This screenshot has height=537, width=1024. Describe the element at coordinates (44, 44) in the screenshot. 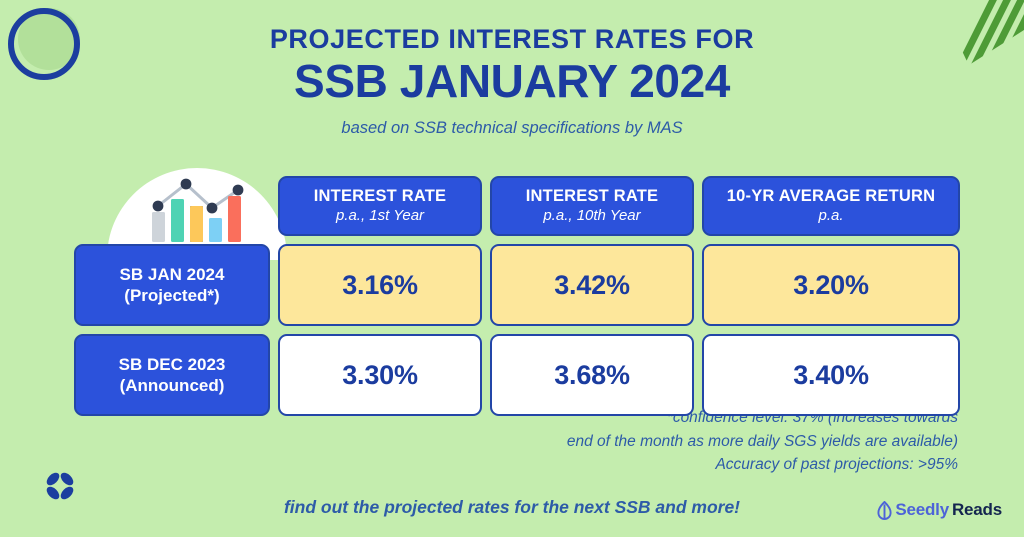

I see `circle-outline-icon` at that location.